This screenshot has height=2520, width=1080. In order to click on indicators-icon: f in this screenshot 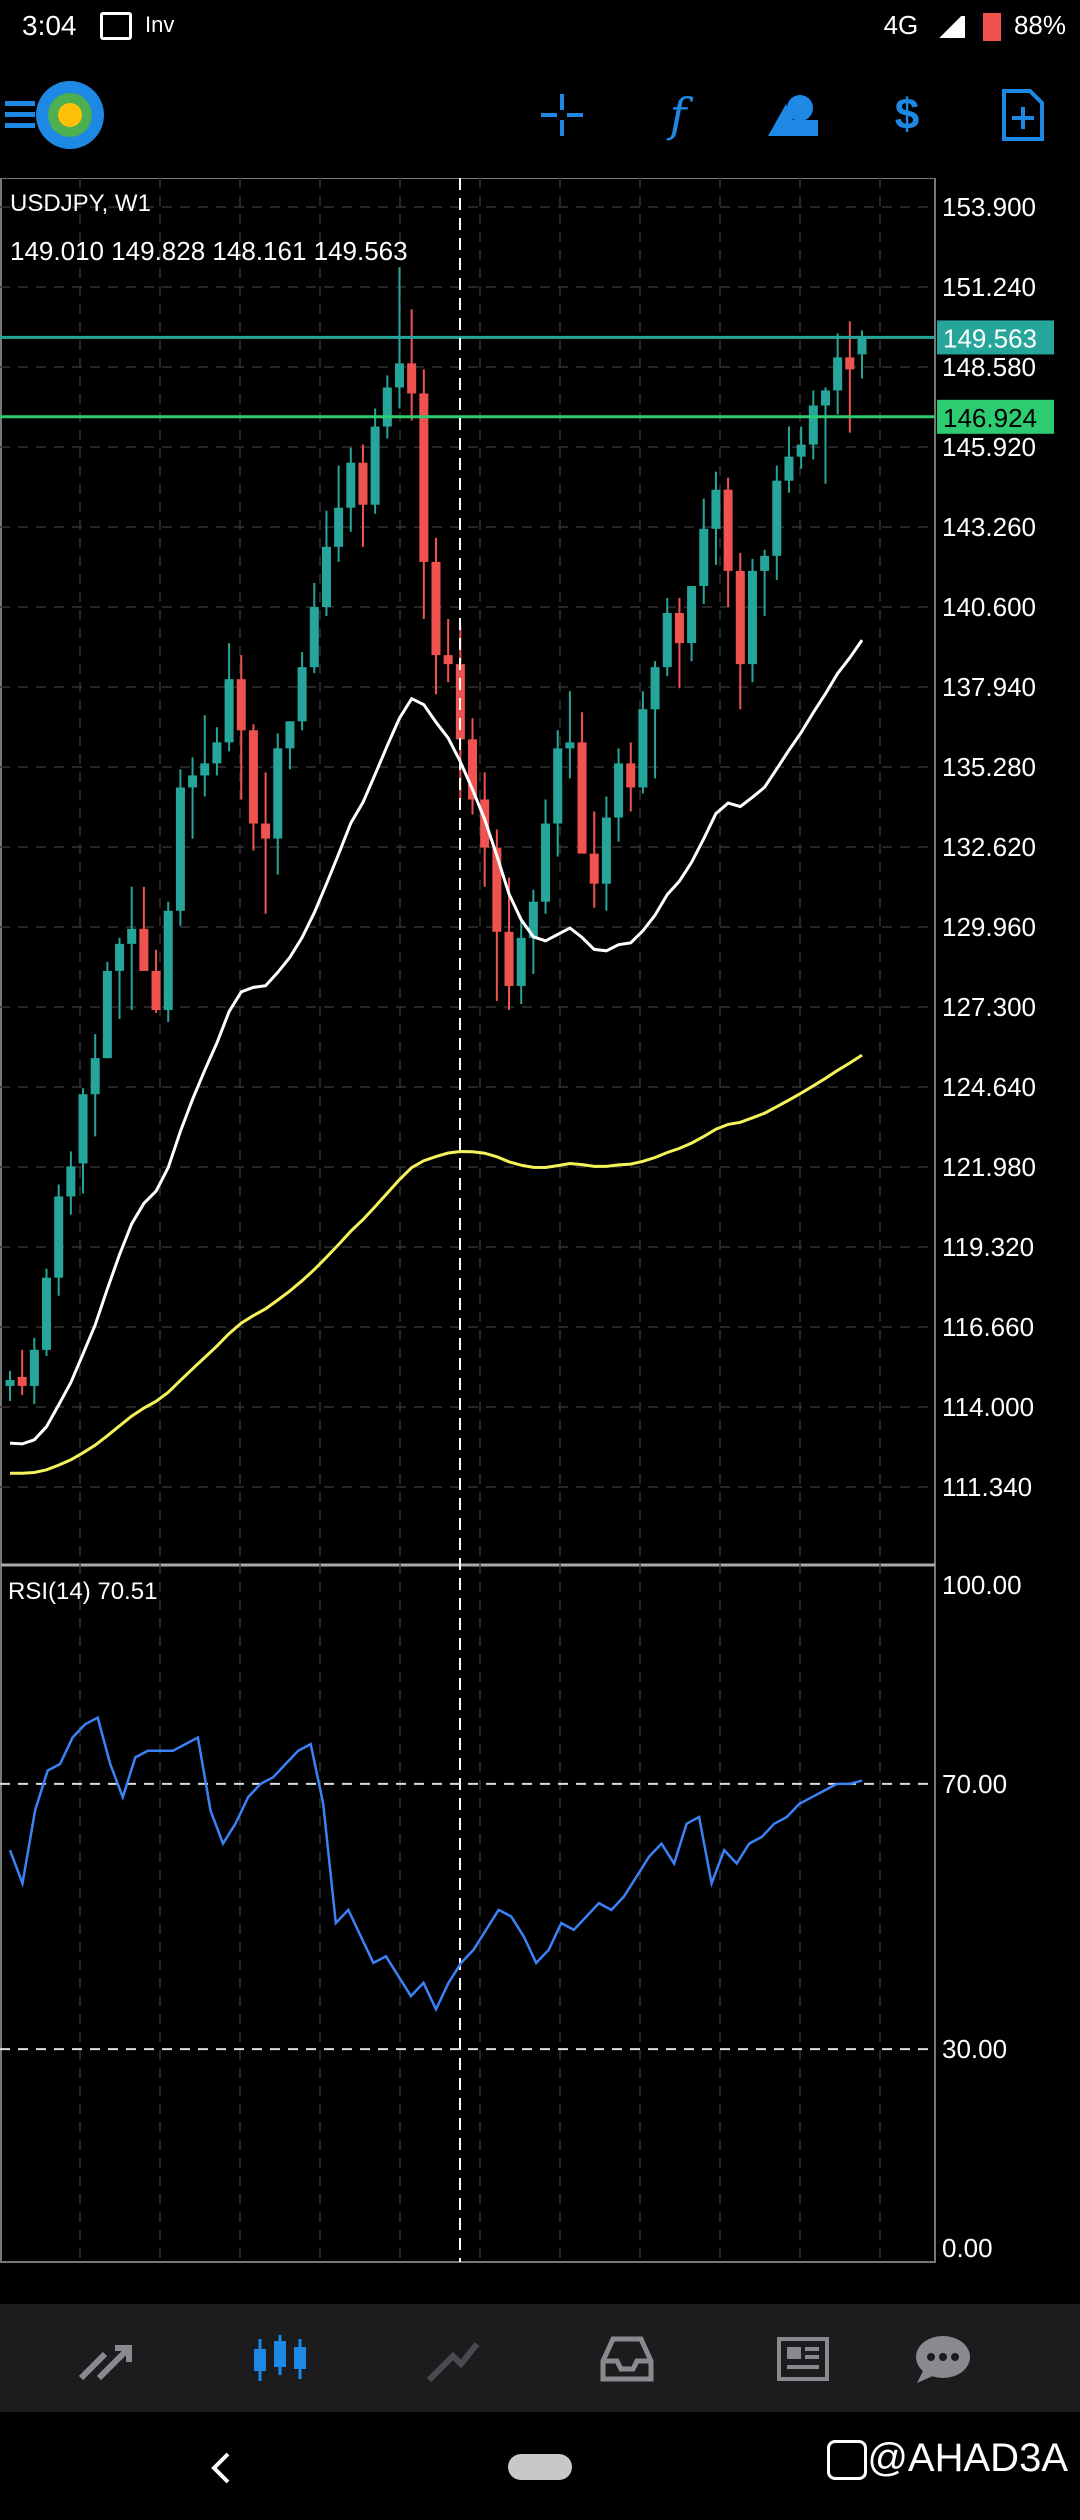, I will do `click(678, 115)`.